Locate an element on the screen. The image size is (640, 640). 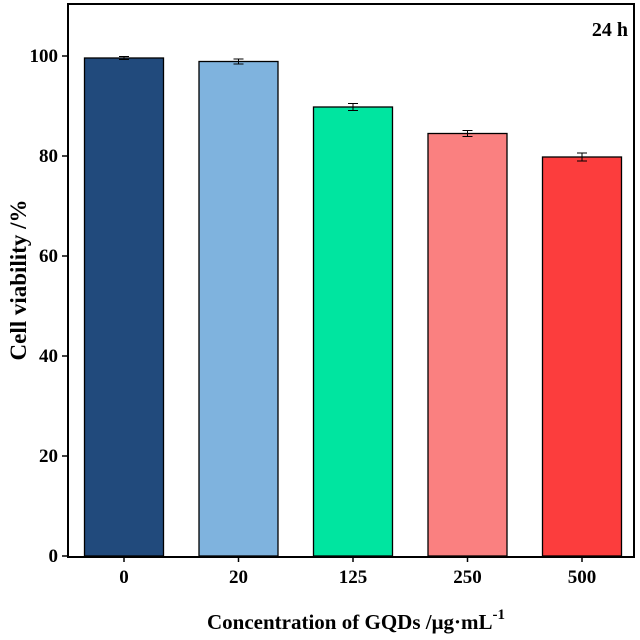
error-bars-group is located at coordinates (353, 109).